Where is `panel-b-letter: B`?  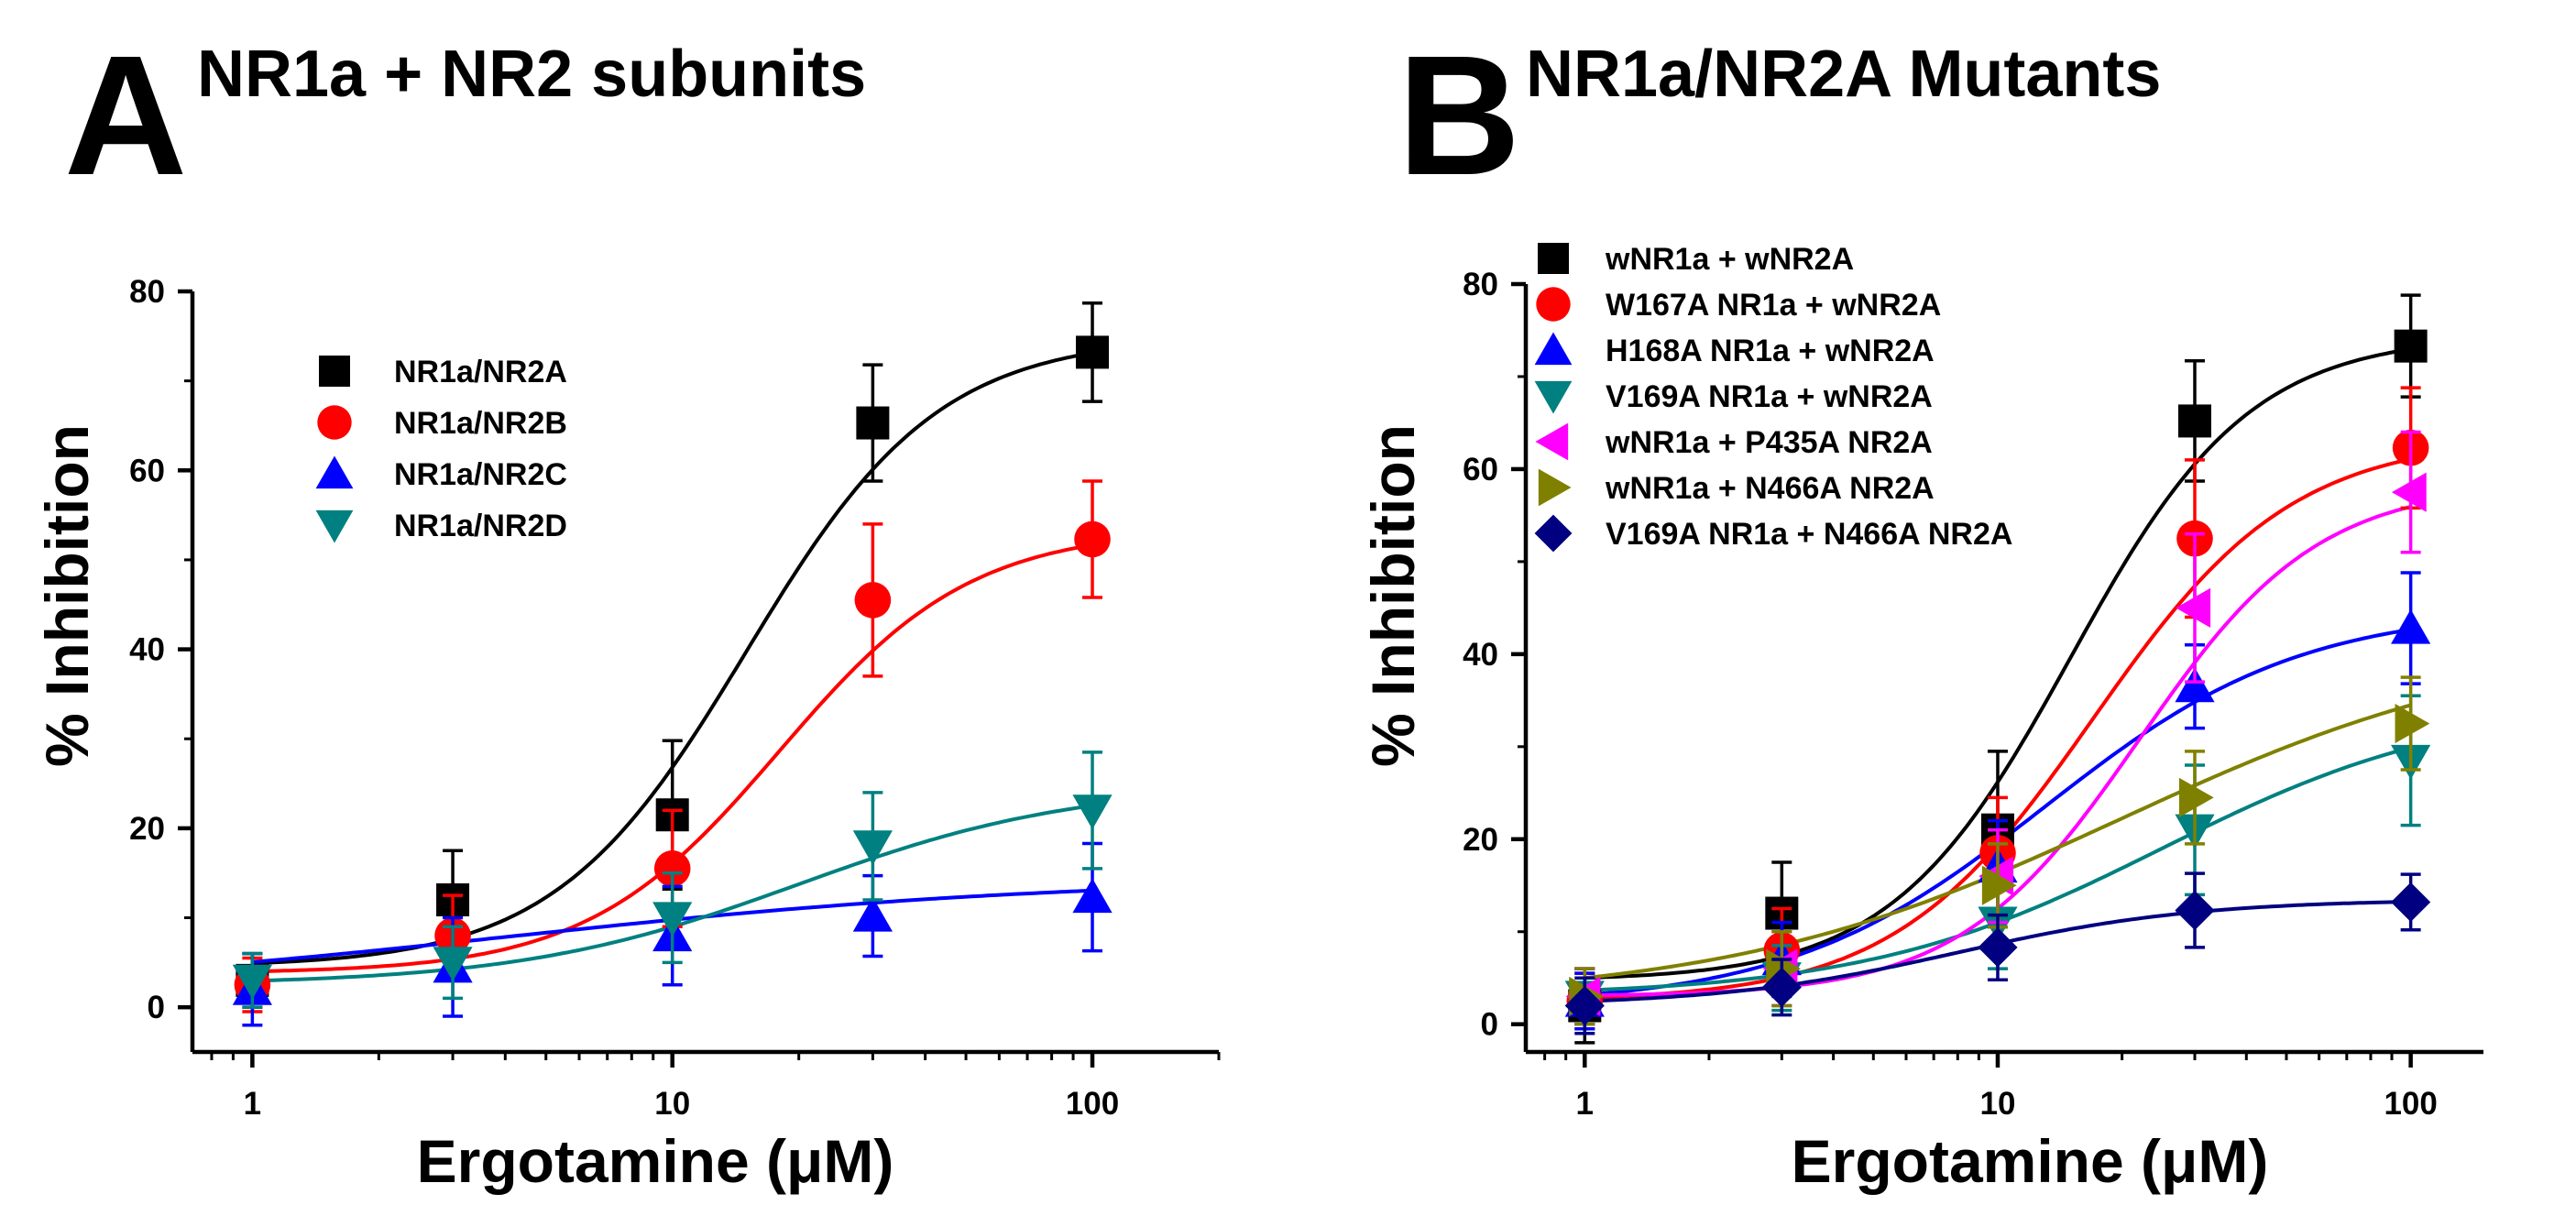 panel-b-letter: B is located at coordinates (1459, 116).